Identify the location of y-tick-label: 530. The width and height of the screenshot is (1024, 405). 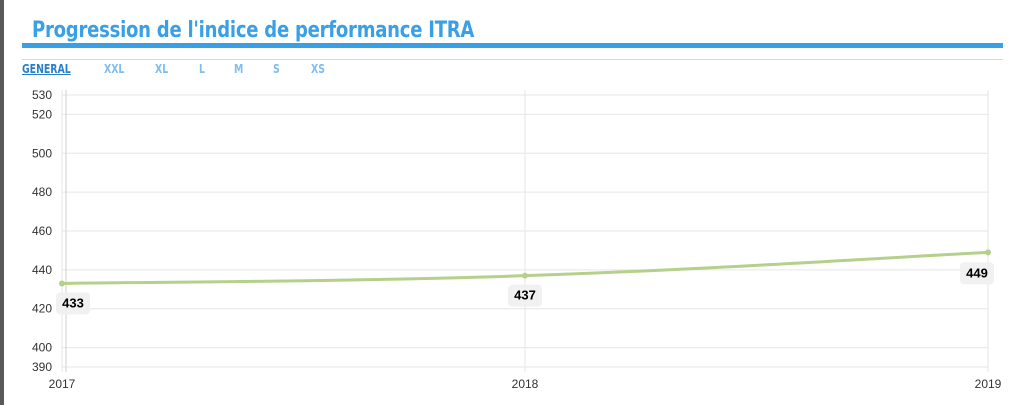
(42, 95).